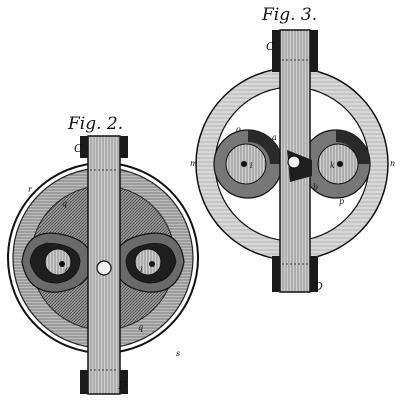 The width and height of the screenshot is (400, 408). Describe the element at coordinates (238, 129) in the screenshot. I see `fig3-label-o: o` at that location.